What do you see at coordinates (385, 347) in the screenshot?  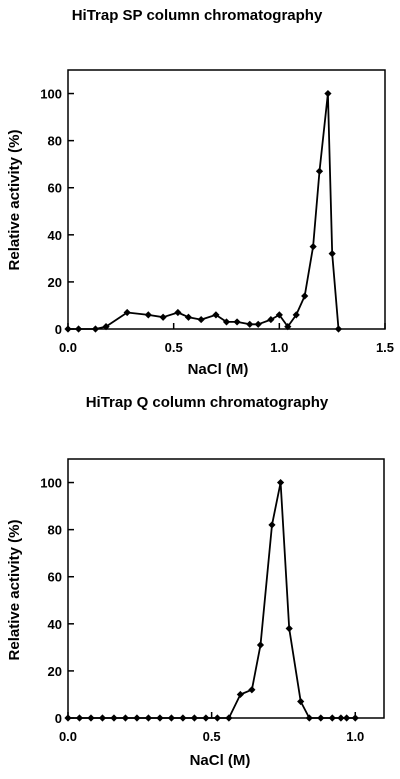 I see `x-tick-label: 1.5` at bounding box center [385, 347].